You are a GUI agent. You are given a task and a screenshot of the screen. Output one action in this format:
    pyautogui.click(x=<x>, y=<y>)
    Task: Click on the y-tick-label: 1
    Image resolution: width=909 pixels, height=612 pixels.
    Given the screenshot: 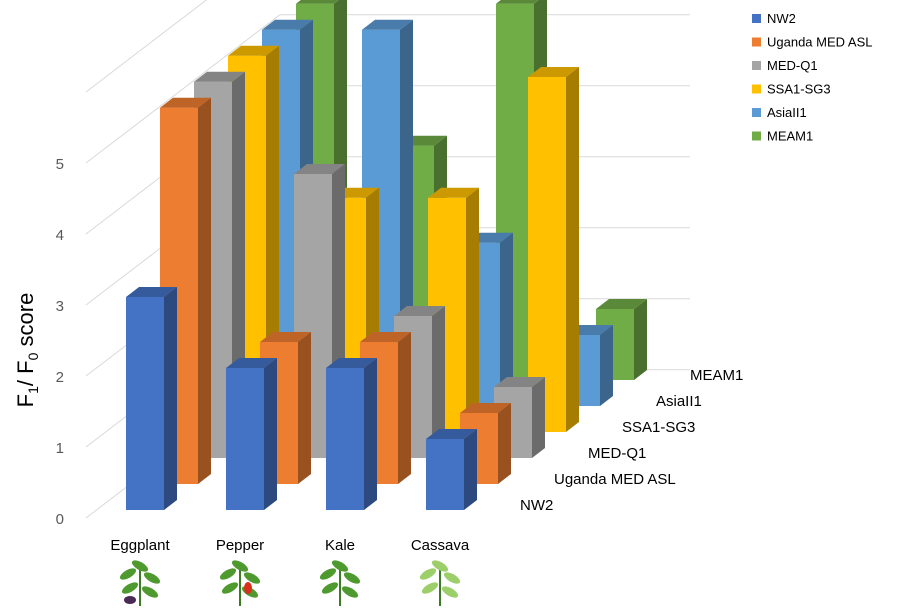 What is the action you would take?
    pyautogui.click(x=60, y=448)
    